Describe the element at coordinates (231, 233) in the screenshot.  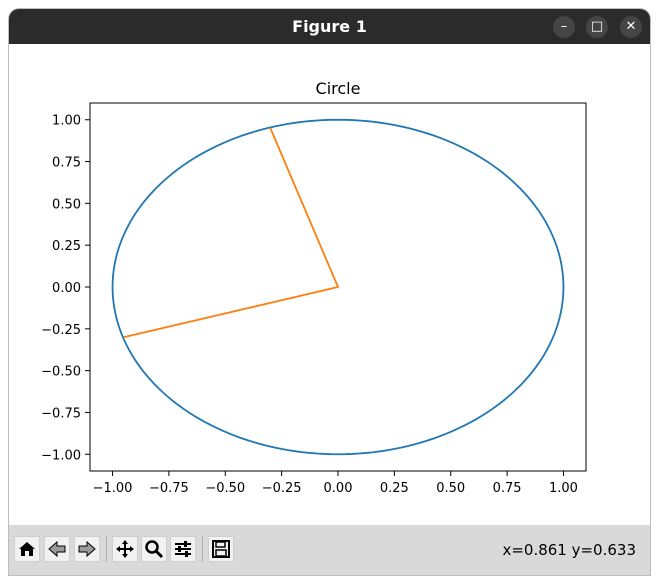
I see `radius-series-line` at that location.